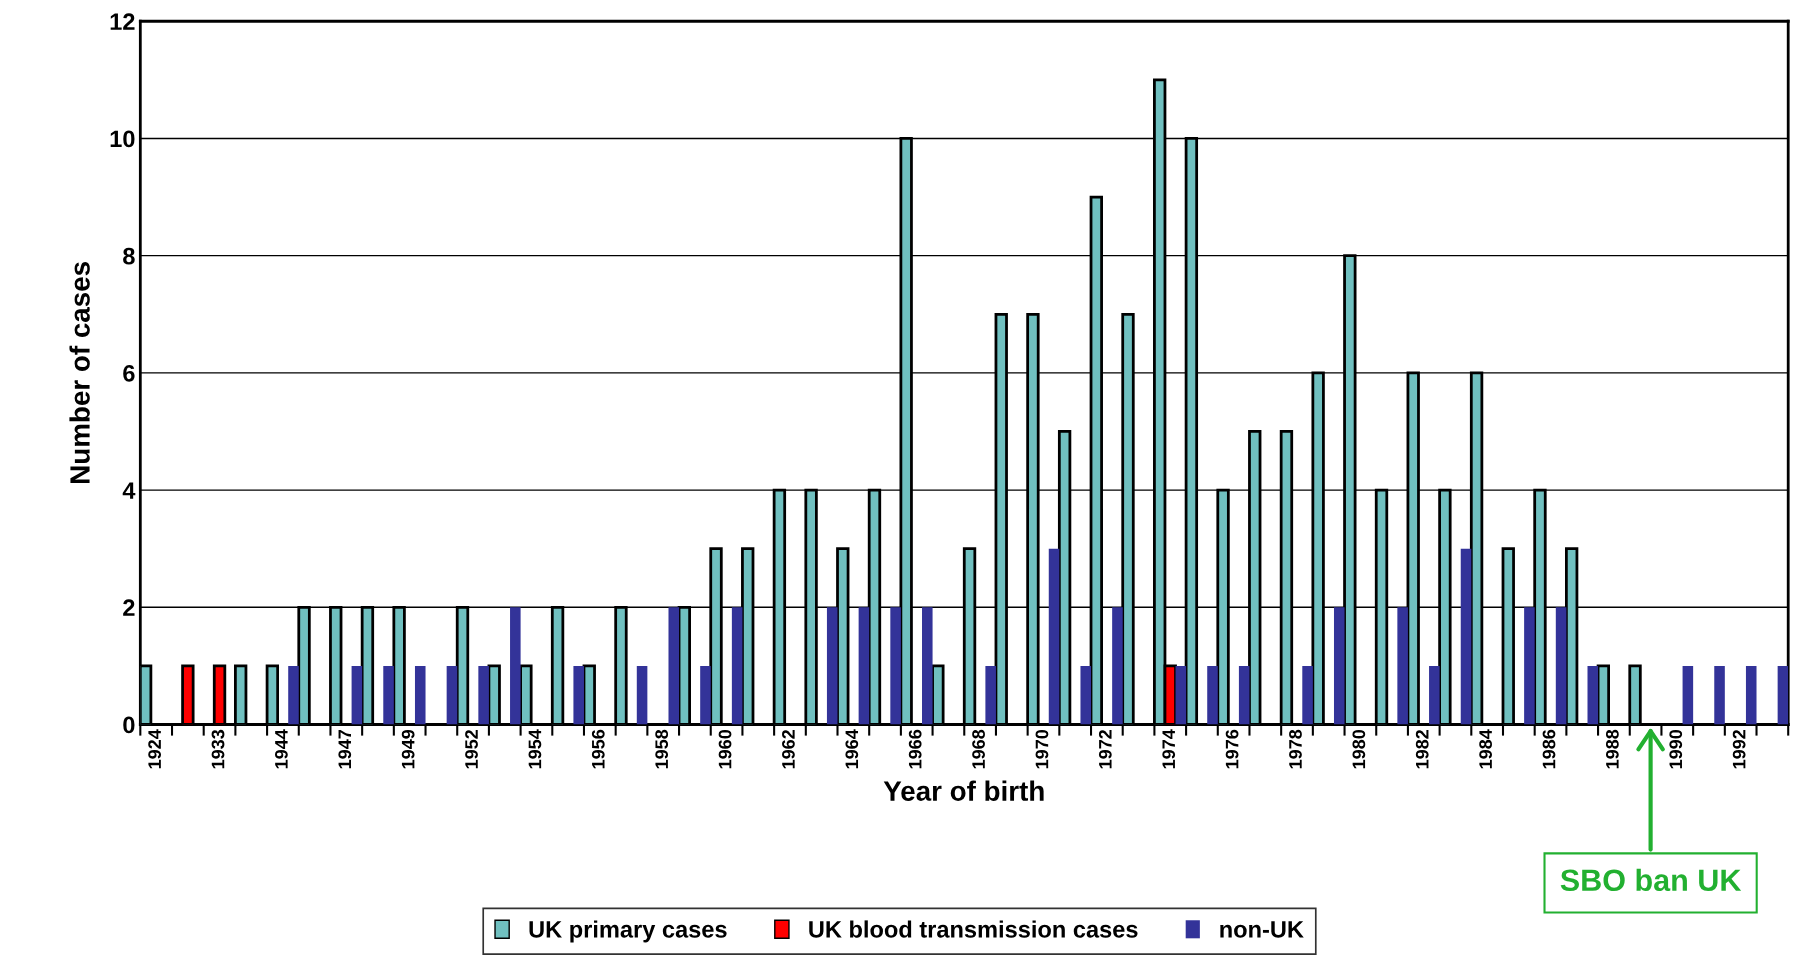 The height and width of the screenshot is (966, 1799). What do you see at coordinates (1359, 749) in the screenshot?
I see `x-tick-label: 1980` at bounding box center [1359, 749].